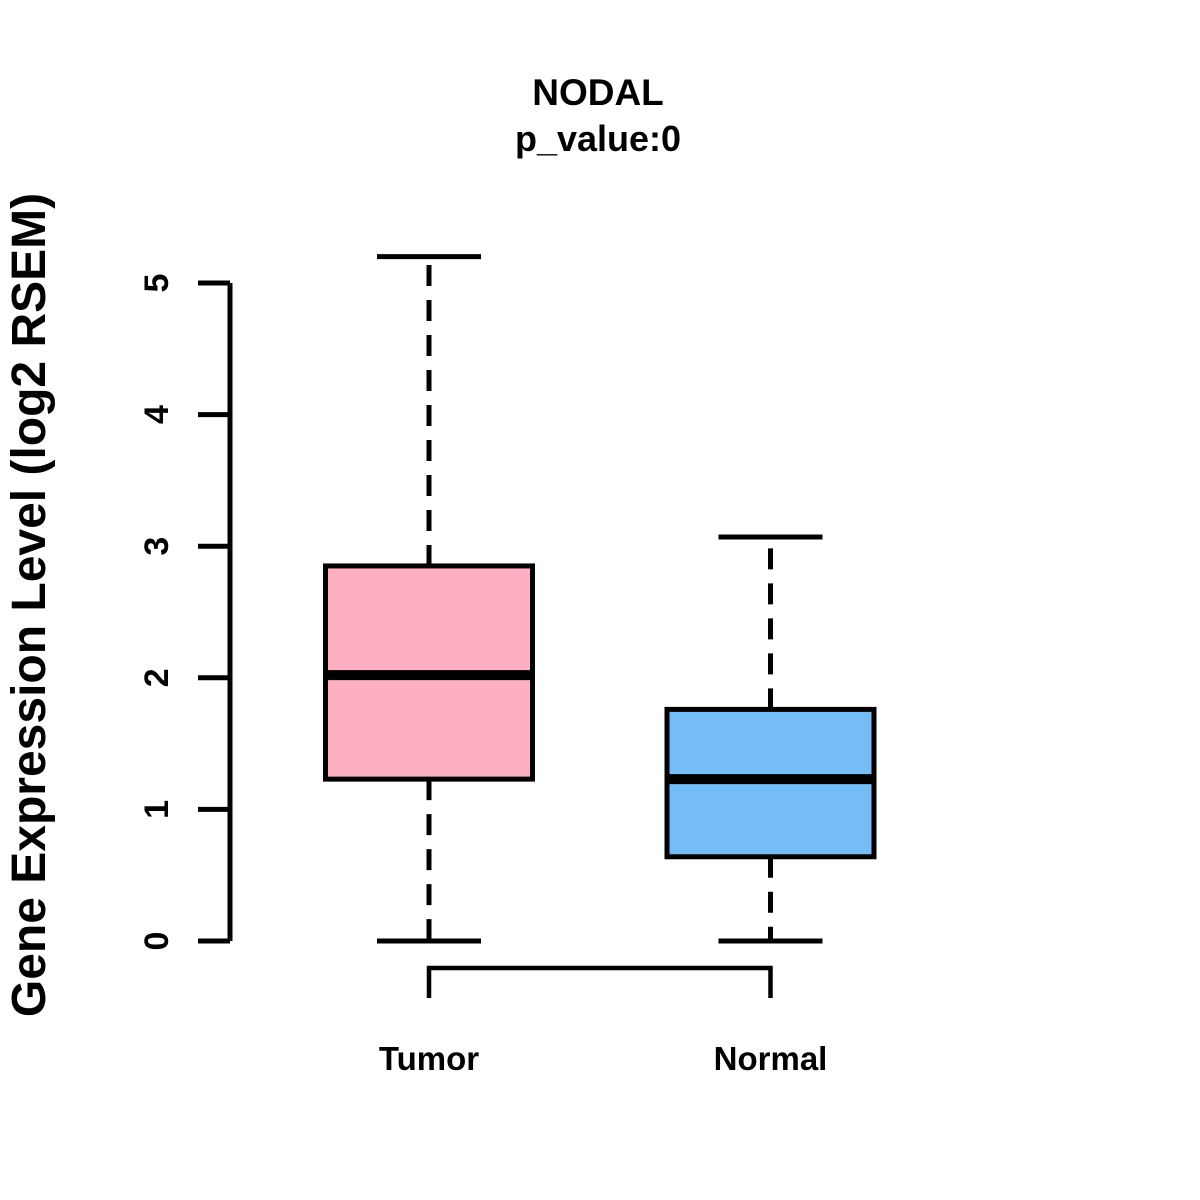  I want to click on y-axis-label: Gene Expression Level (log2 RSEM), so click(29, 605).